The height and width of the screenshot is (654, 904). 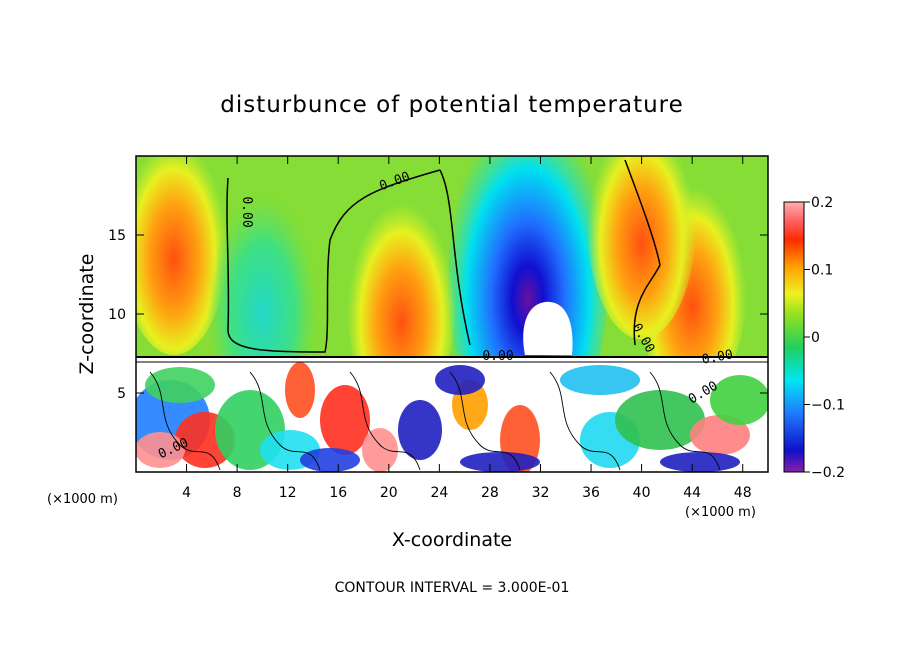 What do you see at coordinates (828, 473) in the screenshot?
I see `colorbar-tick-label: −0.2` at bounding box center [828, 473].